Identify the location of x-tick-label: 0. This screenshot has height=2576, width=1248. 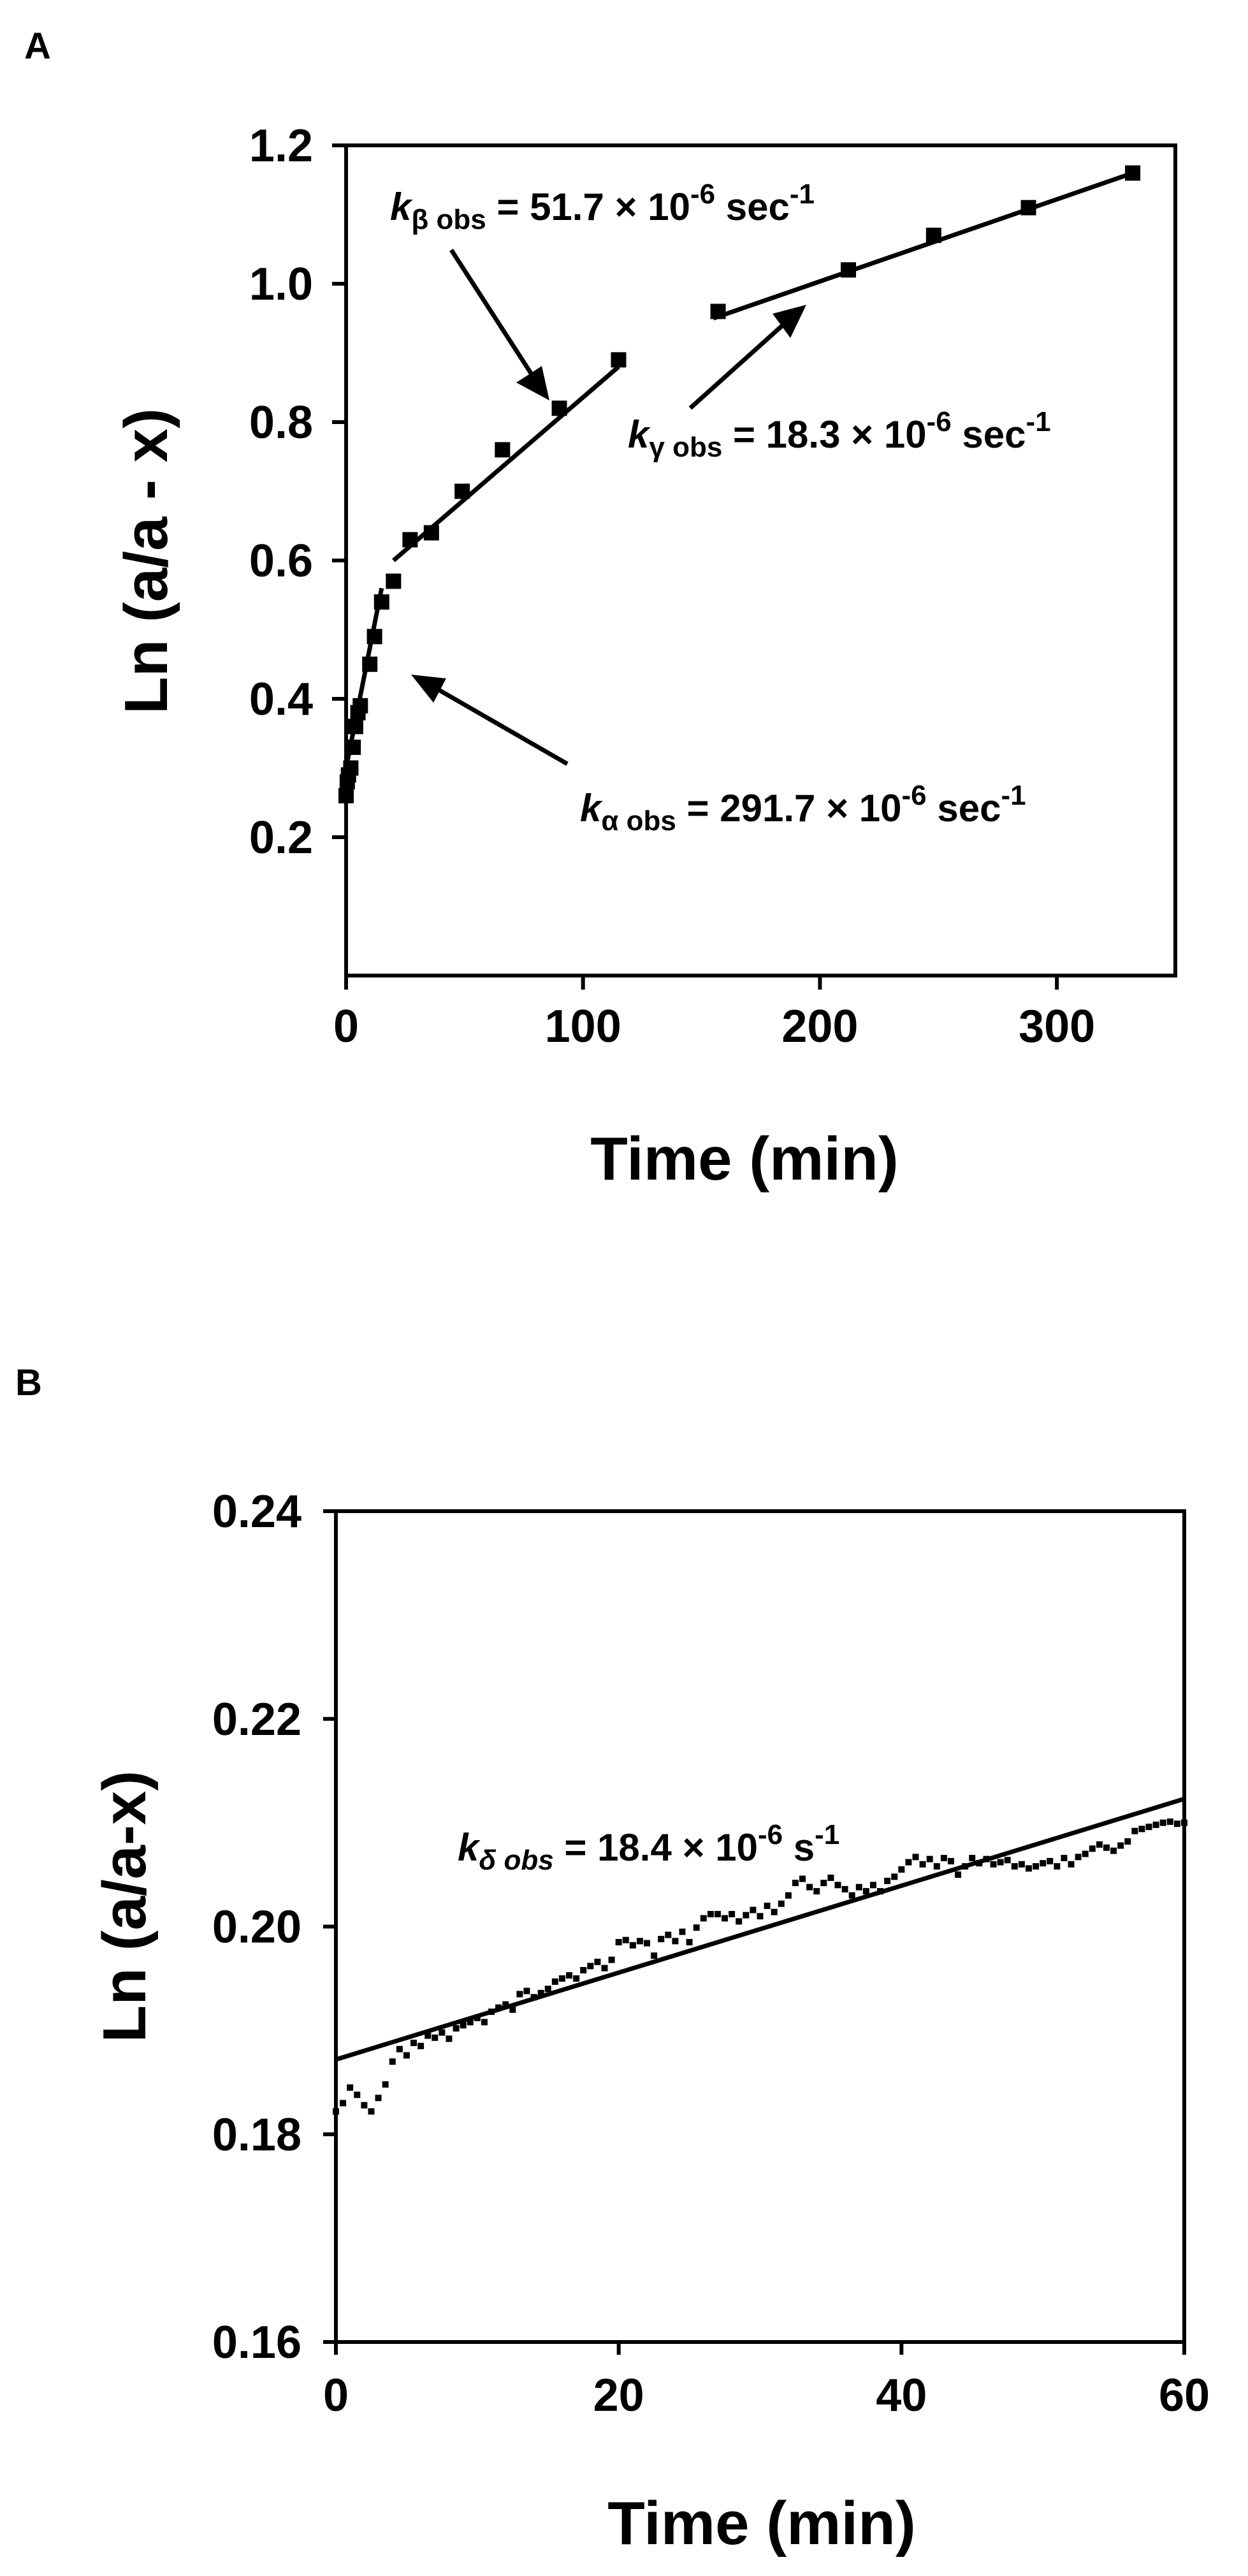
(346, 1026).